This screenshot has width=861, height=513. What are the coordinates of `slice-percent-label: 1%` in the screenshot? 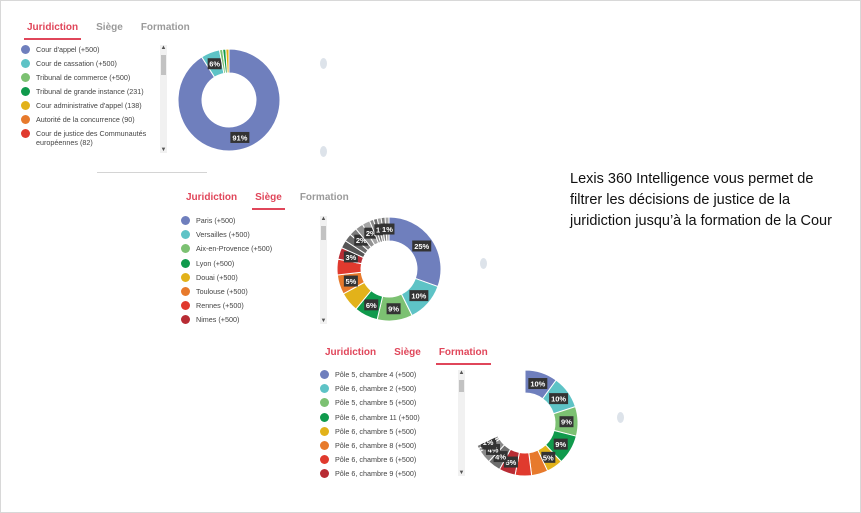 It's located at (488, 442).